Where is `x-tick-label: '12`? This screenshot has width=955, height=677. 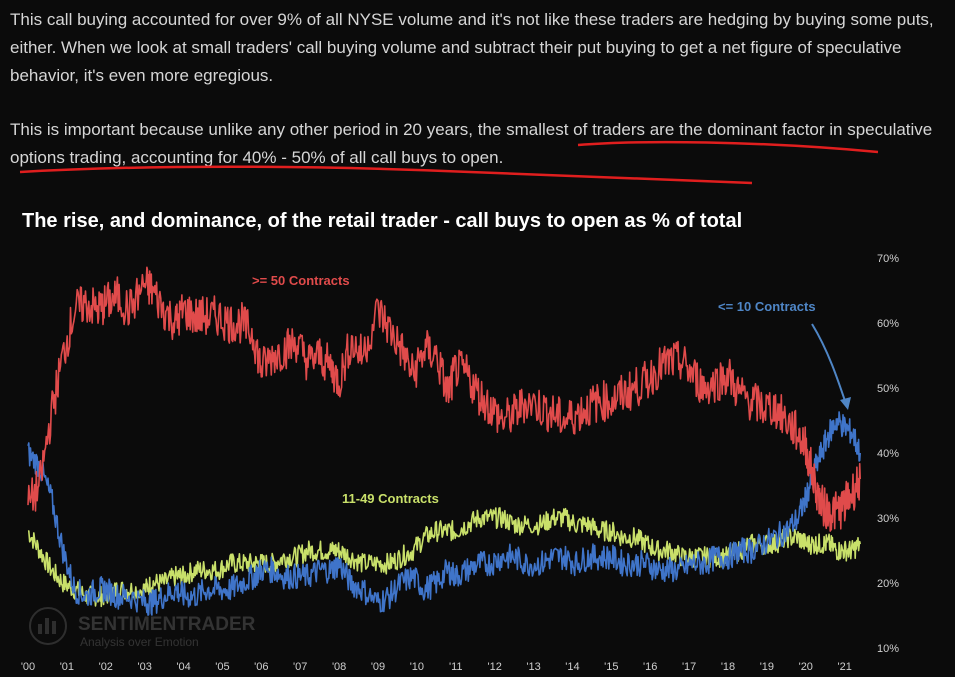
x-tick-label: '12 is located at coordinates (494, 667).